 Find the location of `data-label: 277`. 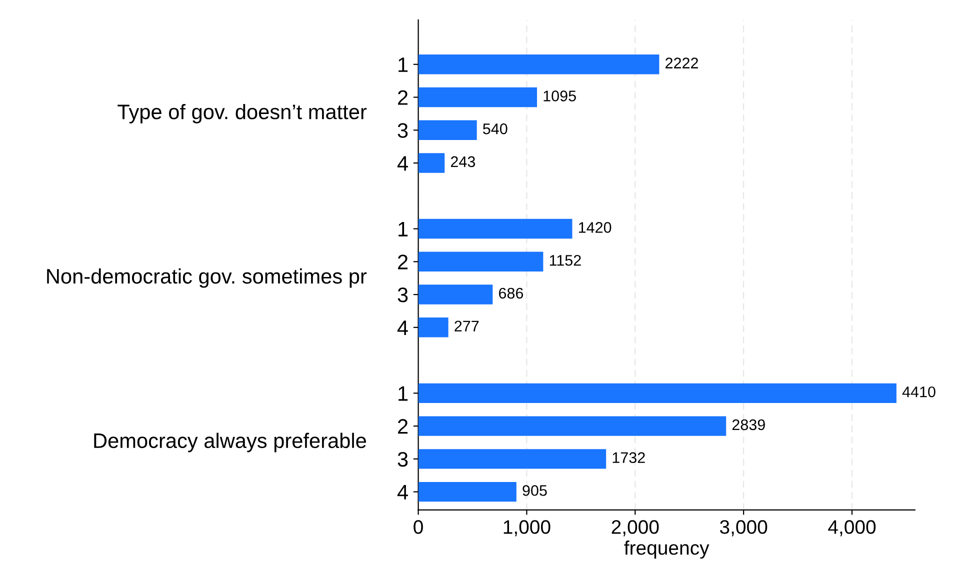

data-label: 277 is located at coordinates (466, 326).